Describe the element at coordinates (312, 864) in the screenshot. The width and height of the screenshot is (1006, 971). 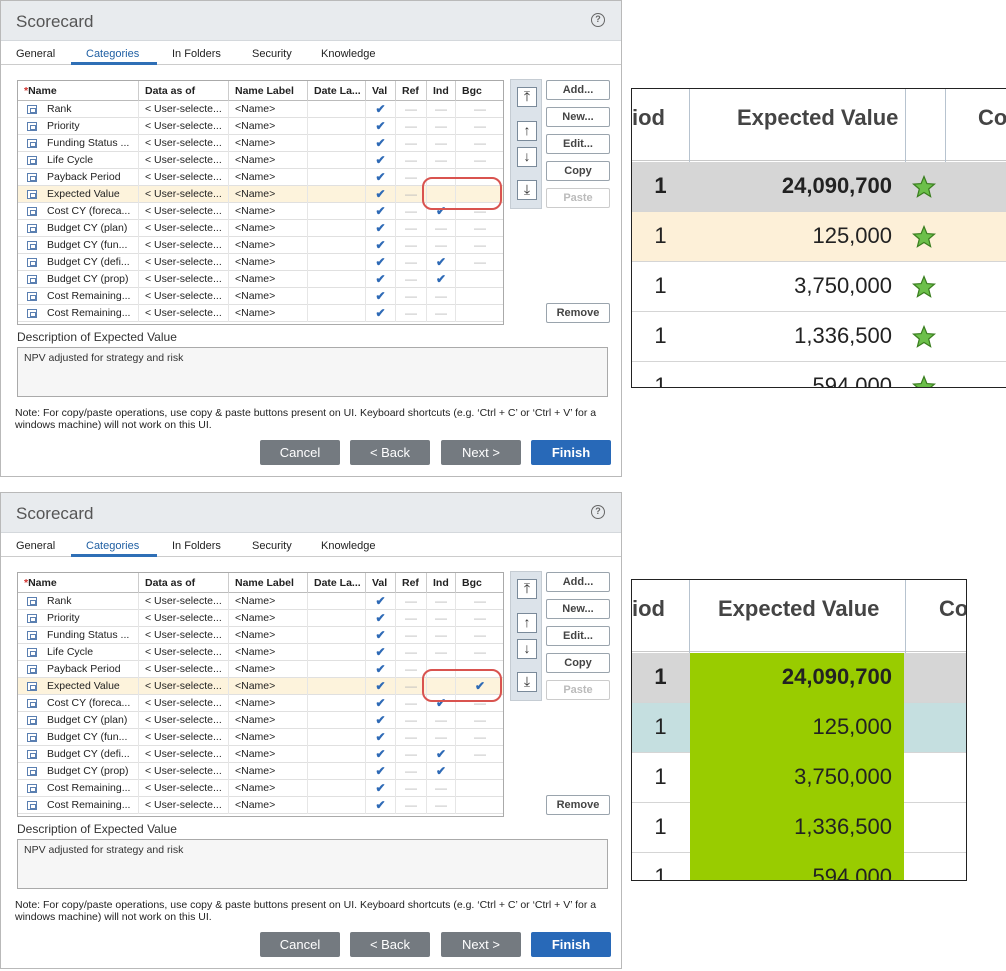
I see `description-field: NPV adjusted for strategy and risk` at that location.